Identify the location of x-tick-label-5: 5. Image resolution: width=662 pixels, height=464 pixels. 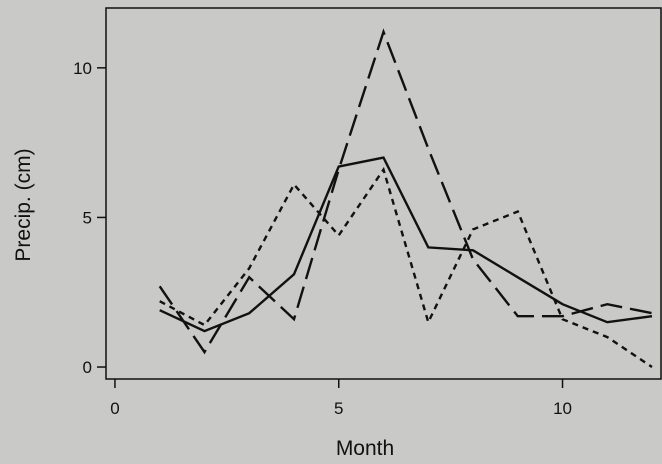
(338, 408).